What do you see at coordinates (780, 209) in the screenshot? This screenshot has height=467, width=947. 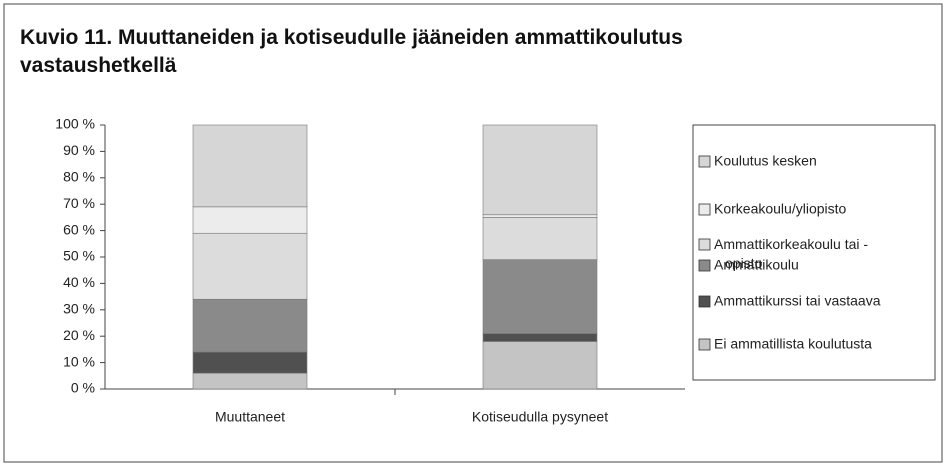 I see `legend-label: Korkeakoulu/yliopisto` at bounding box center [780, 209].